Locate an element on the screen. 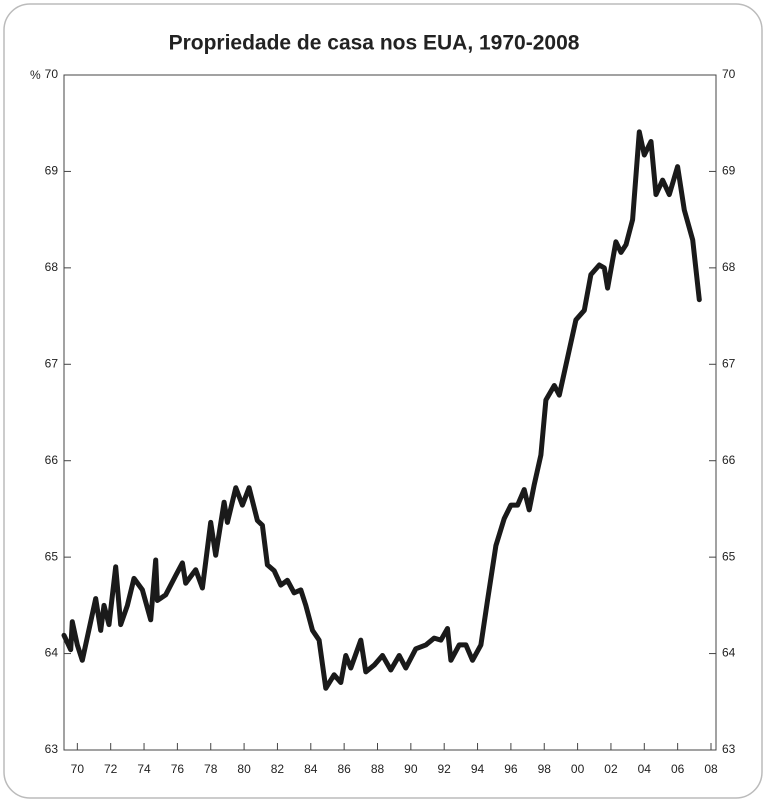 The height and width of the screenshot is (803, 768). x-tick-label: 06 is located at coordinates (678, 769).